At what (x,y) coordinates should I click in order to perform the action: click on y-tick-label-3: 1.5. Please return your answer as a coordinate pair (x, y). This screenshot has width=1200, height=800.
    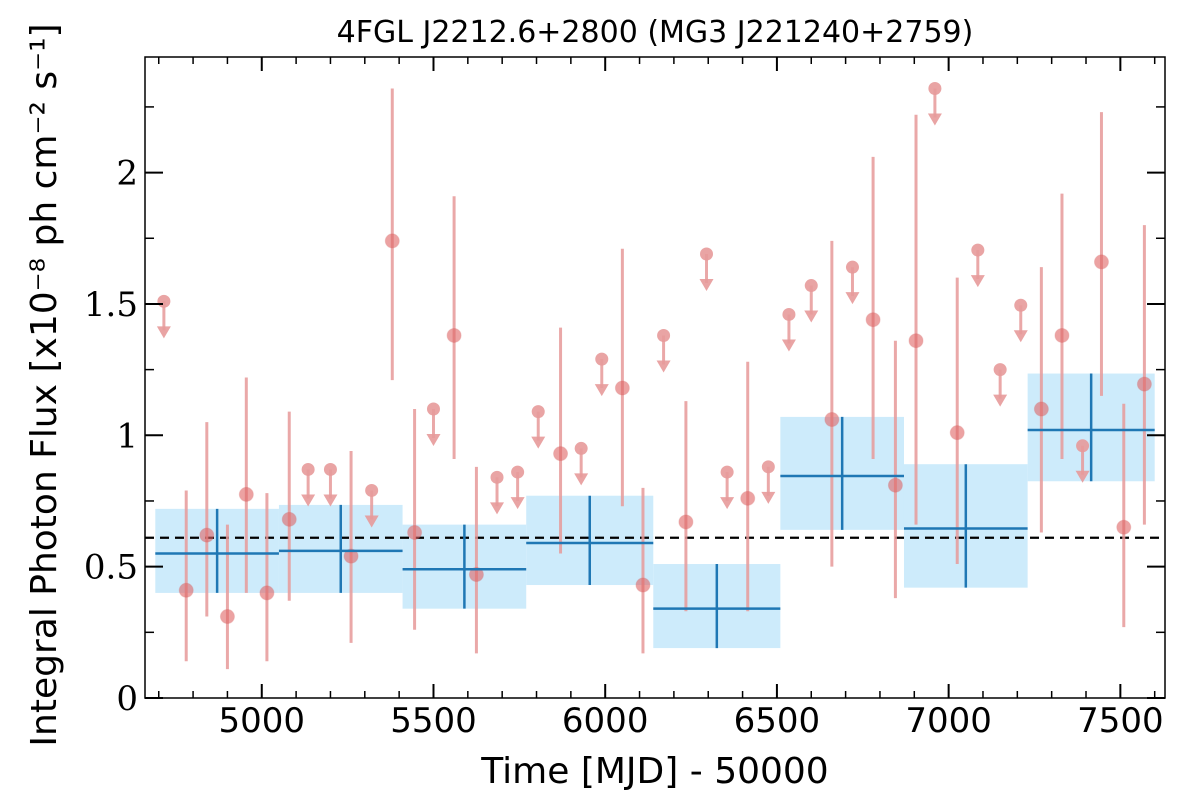
    Looking at the image, I should click on (111, 305).